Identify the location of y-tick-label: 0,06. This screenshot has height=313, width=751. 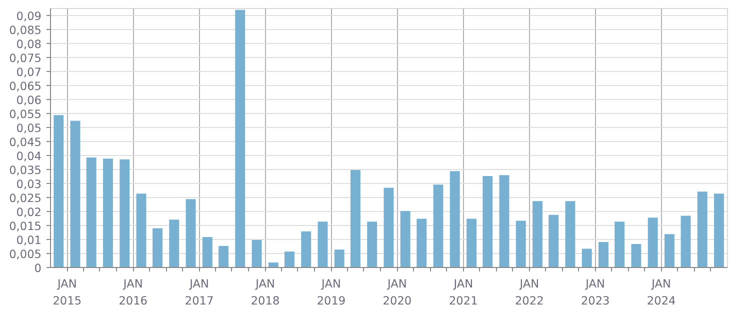
(29, 100).